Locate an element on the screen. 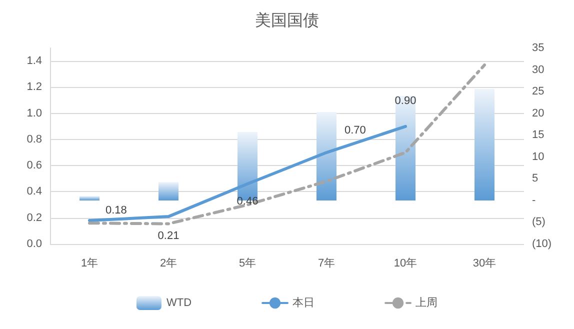 The width and height of the screenshot is (574, 329). y-tick-label: 0.6 is located at coordinates (34, 166).